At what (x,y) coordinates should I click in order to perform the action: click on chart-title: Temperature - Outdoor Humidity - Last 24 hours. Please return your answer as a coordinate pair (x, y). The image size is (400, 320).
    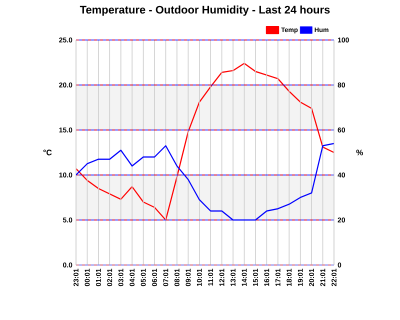
    Looking at the image, I should click on (205, 11).